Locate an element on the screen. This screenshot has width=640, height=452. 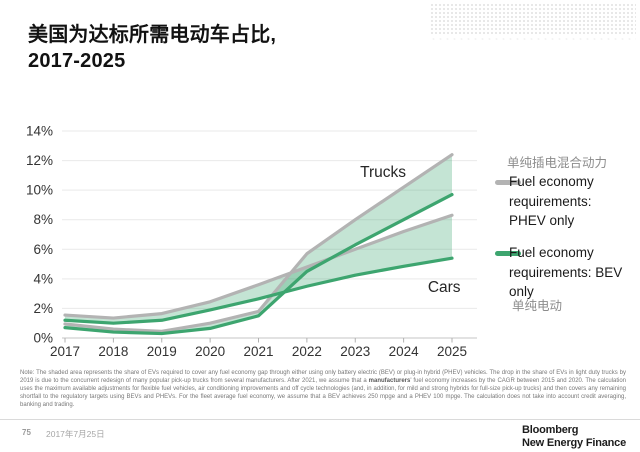
svg-text: 10% is located at coordinates (39, 190).